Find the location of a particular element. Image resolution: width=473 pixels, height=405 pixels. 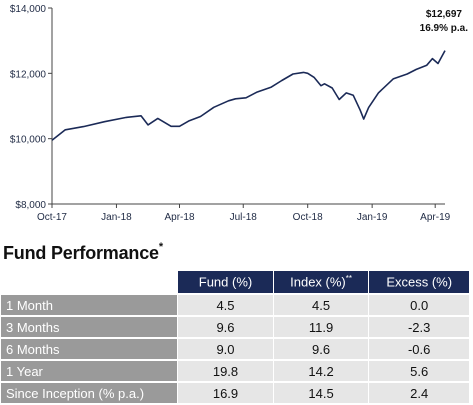

x-tick-label: Jan-19 is located at coordinates (372, 217).